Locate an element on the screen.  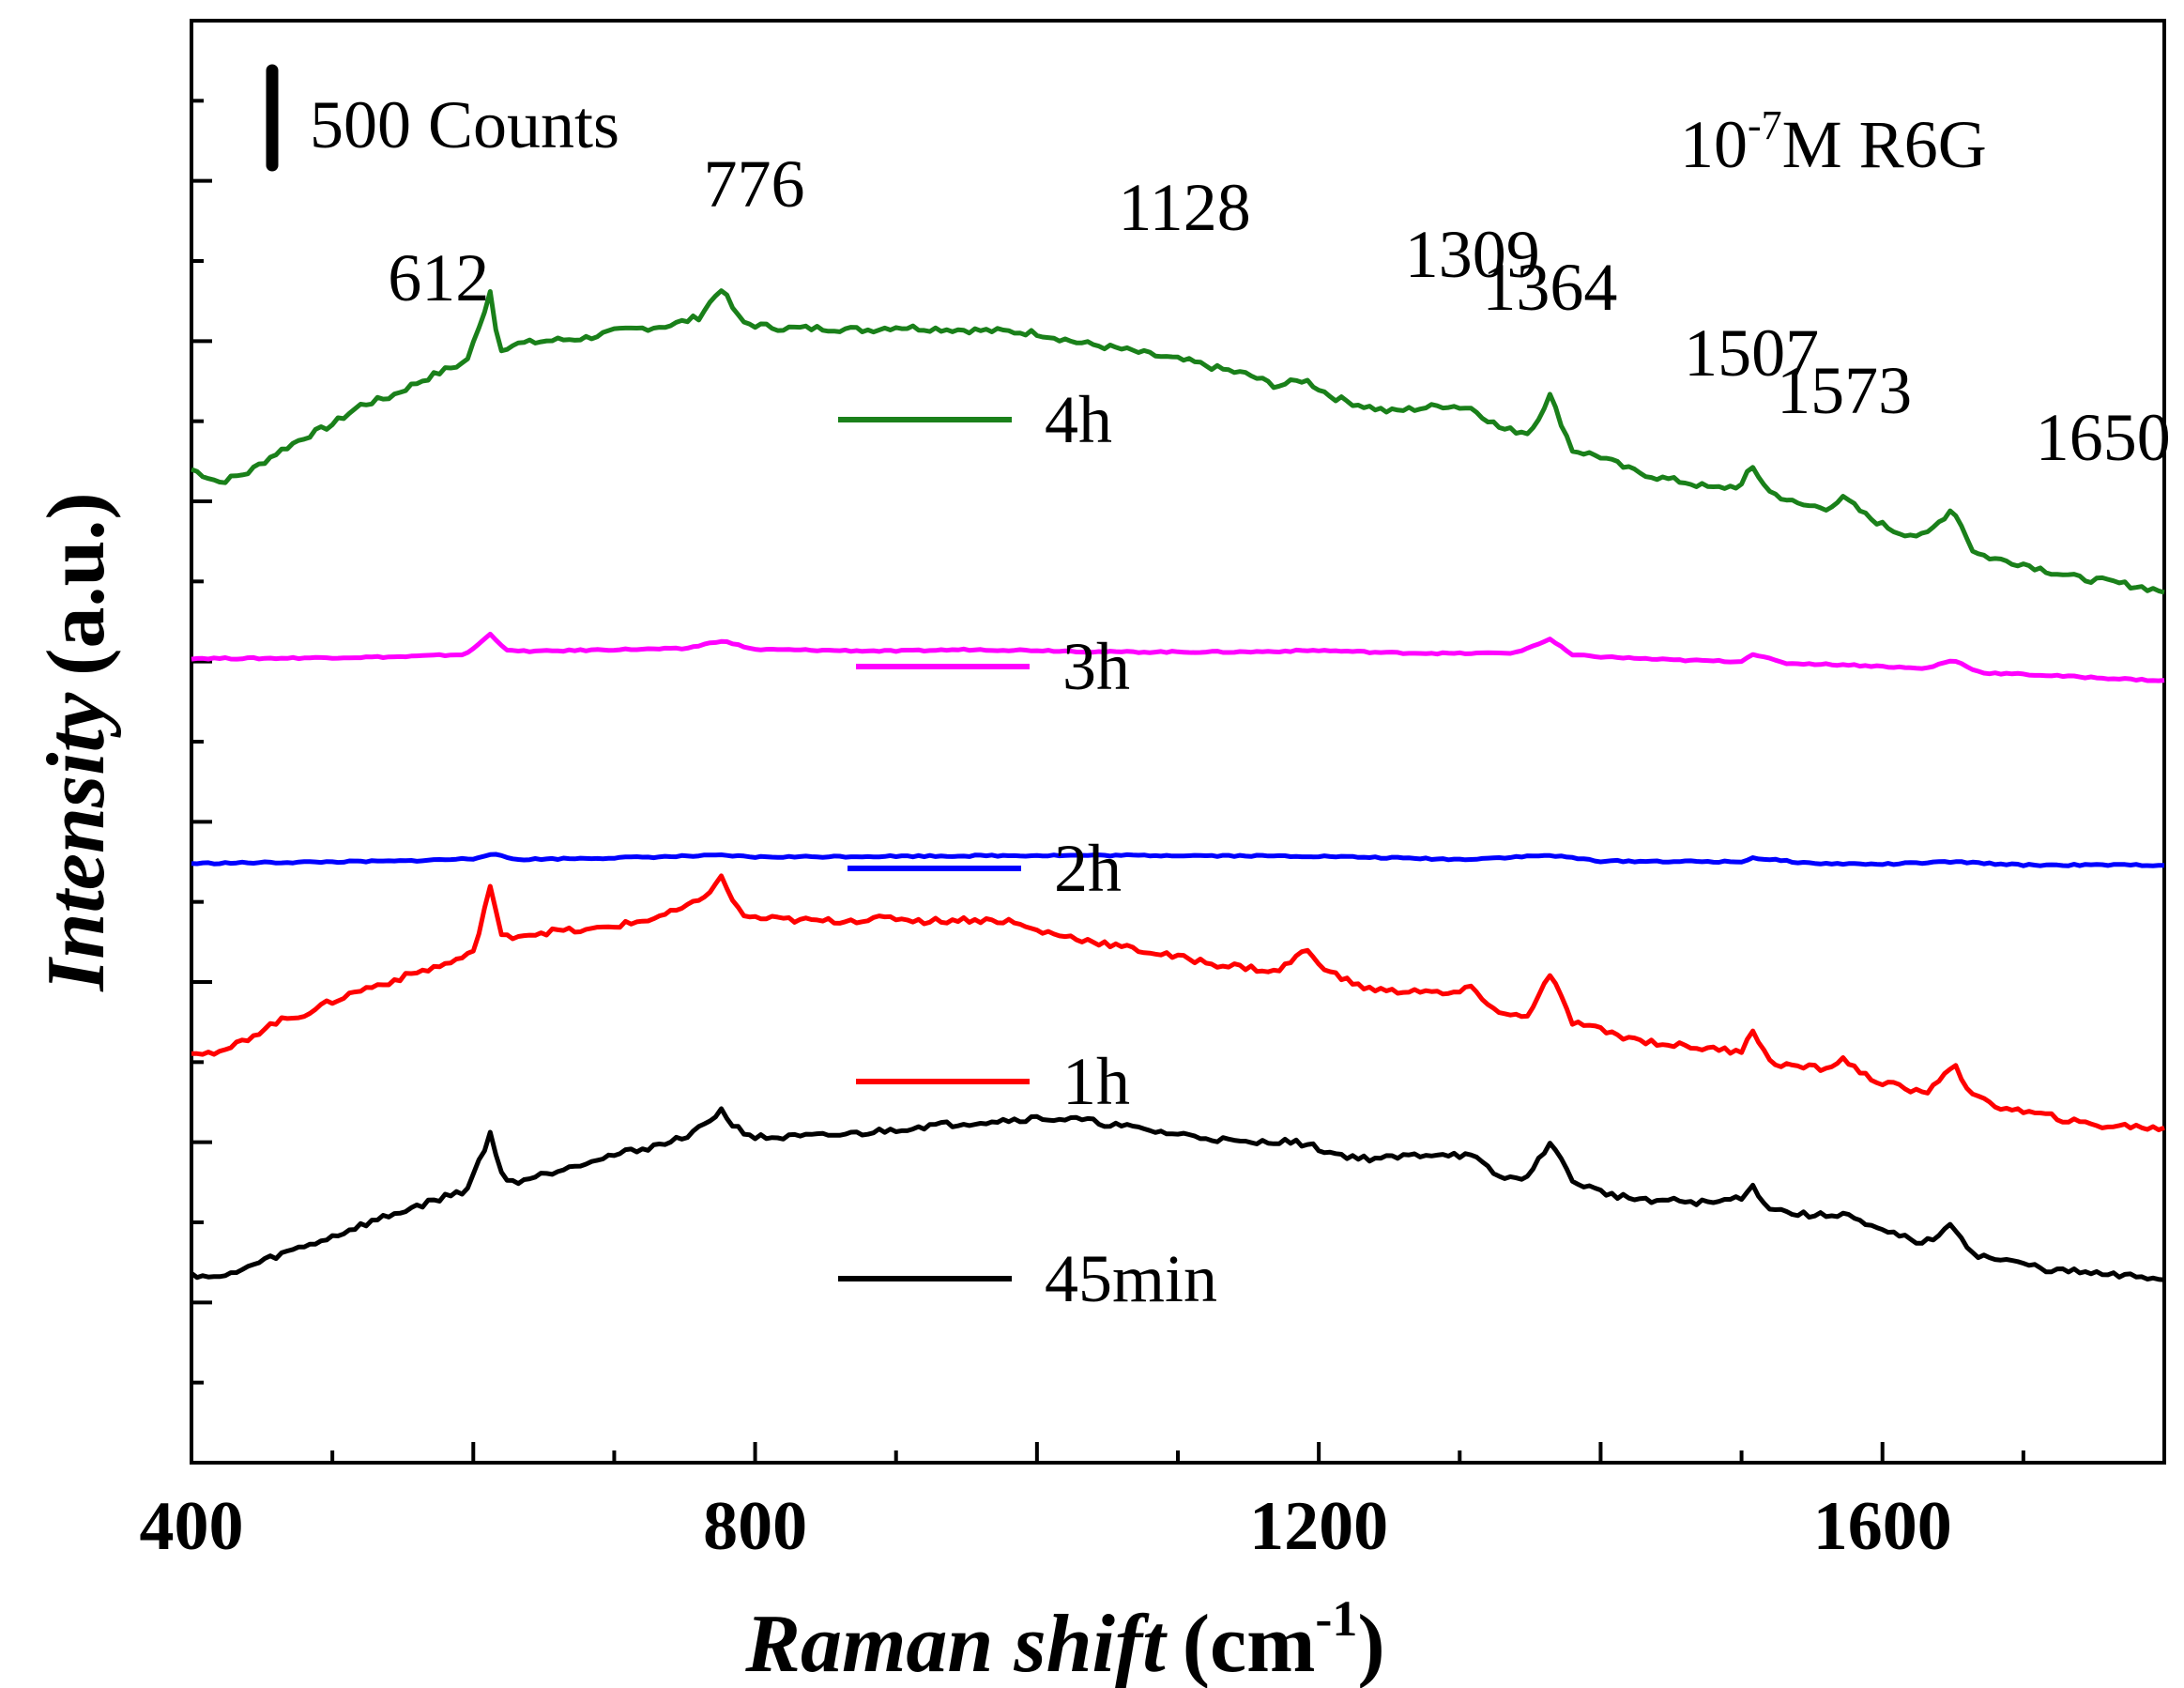
y-axis-title: Intensity (a.u.) is located at coordinates (76, 741).